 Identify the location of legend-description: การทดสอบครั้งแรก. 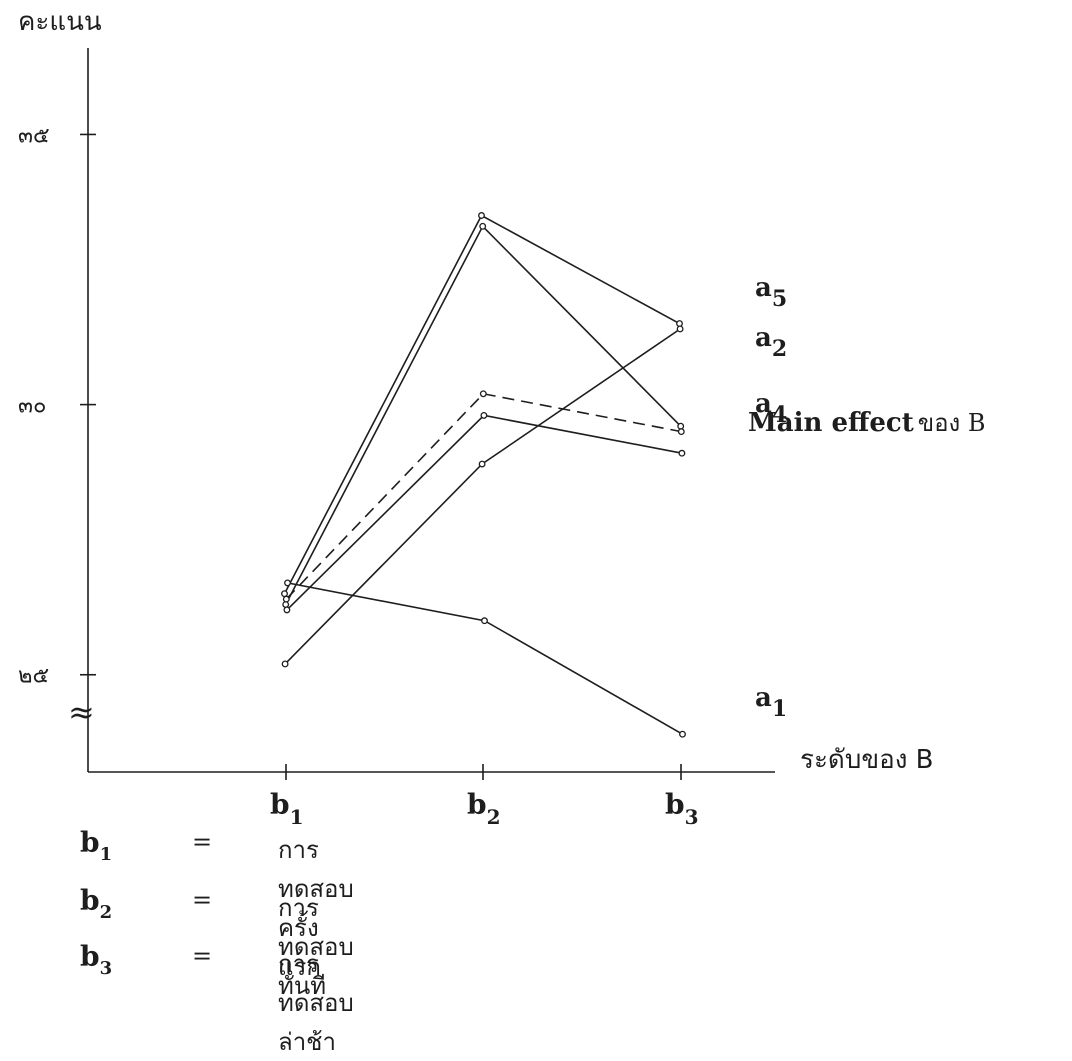
(316, 908).